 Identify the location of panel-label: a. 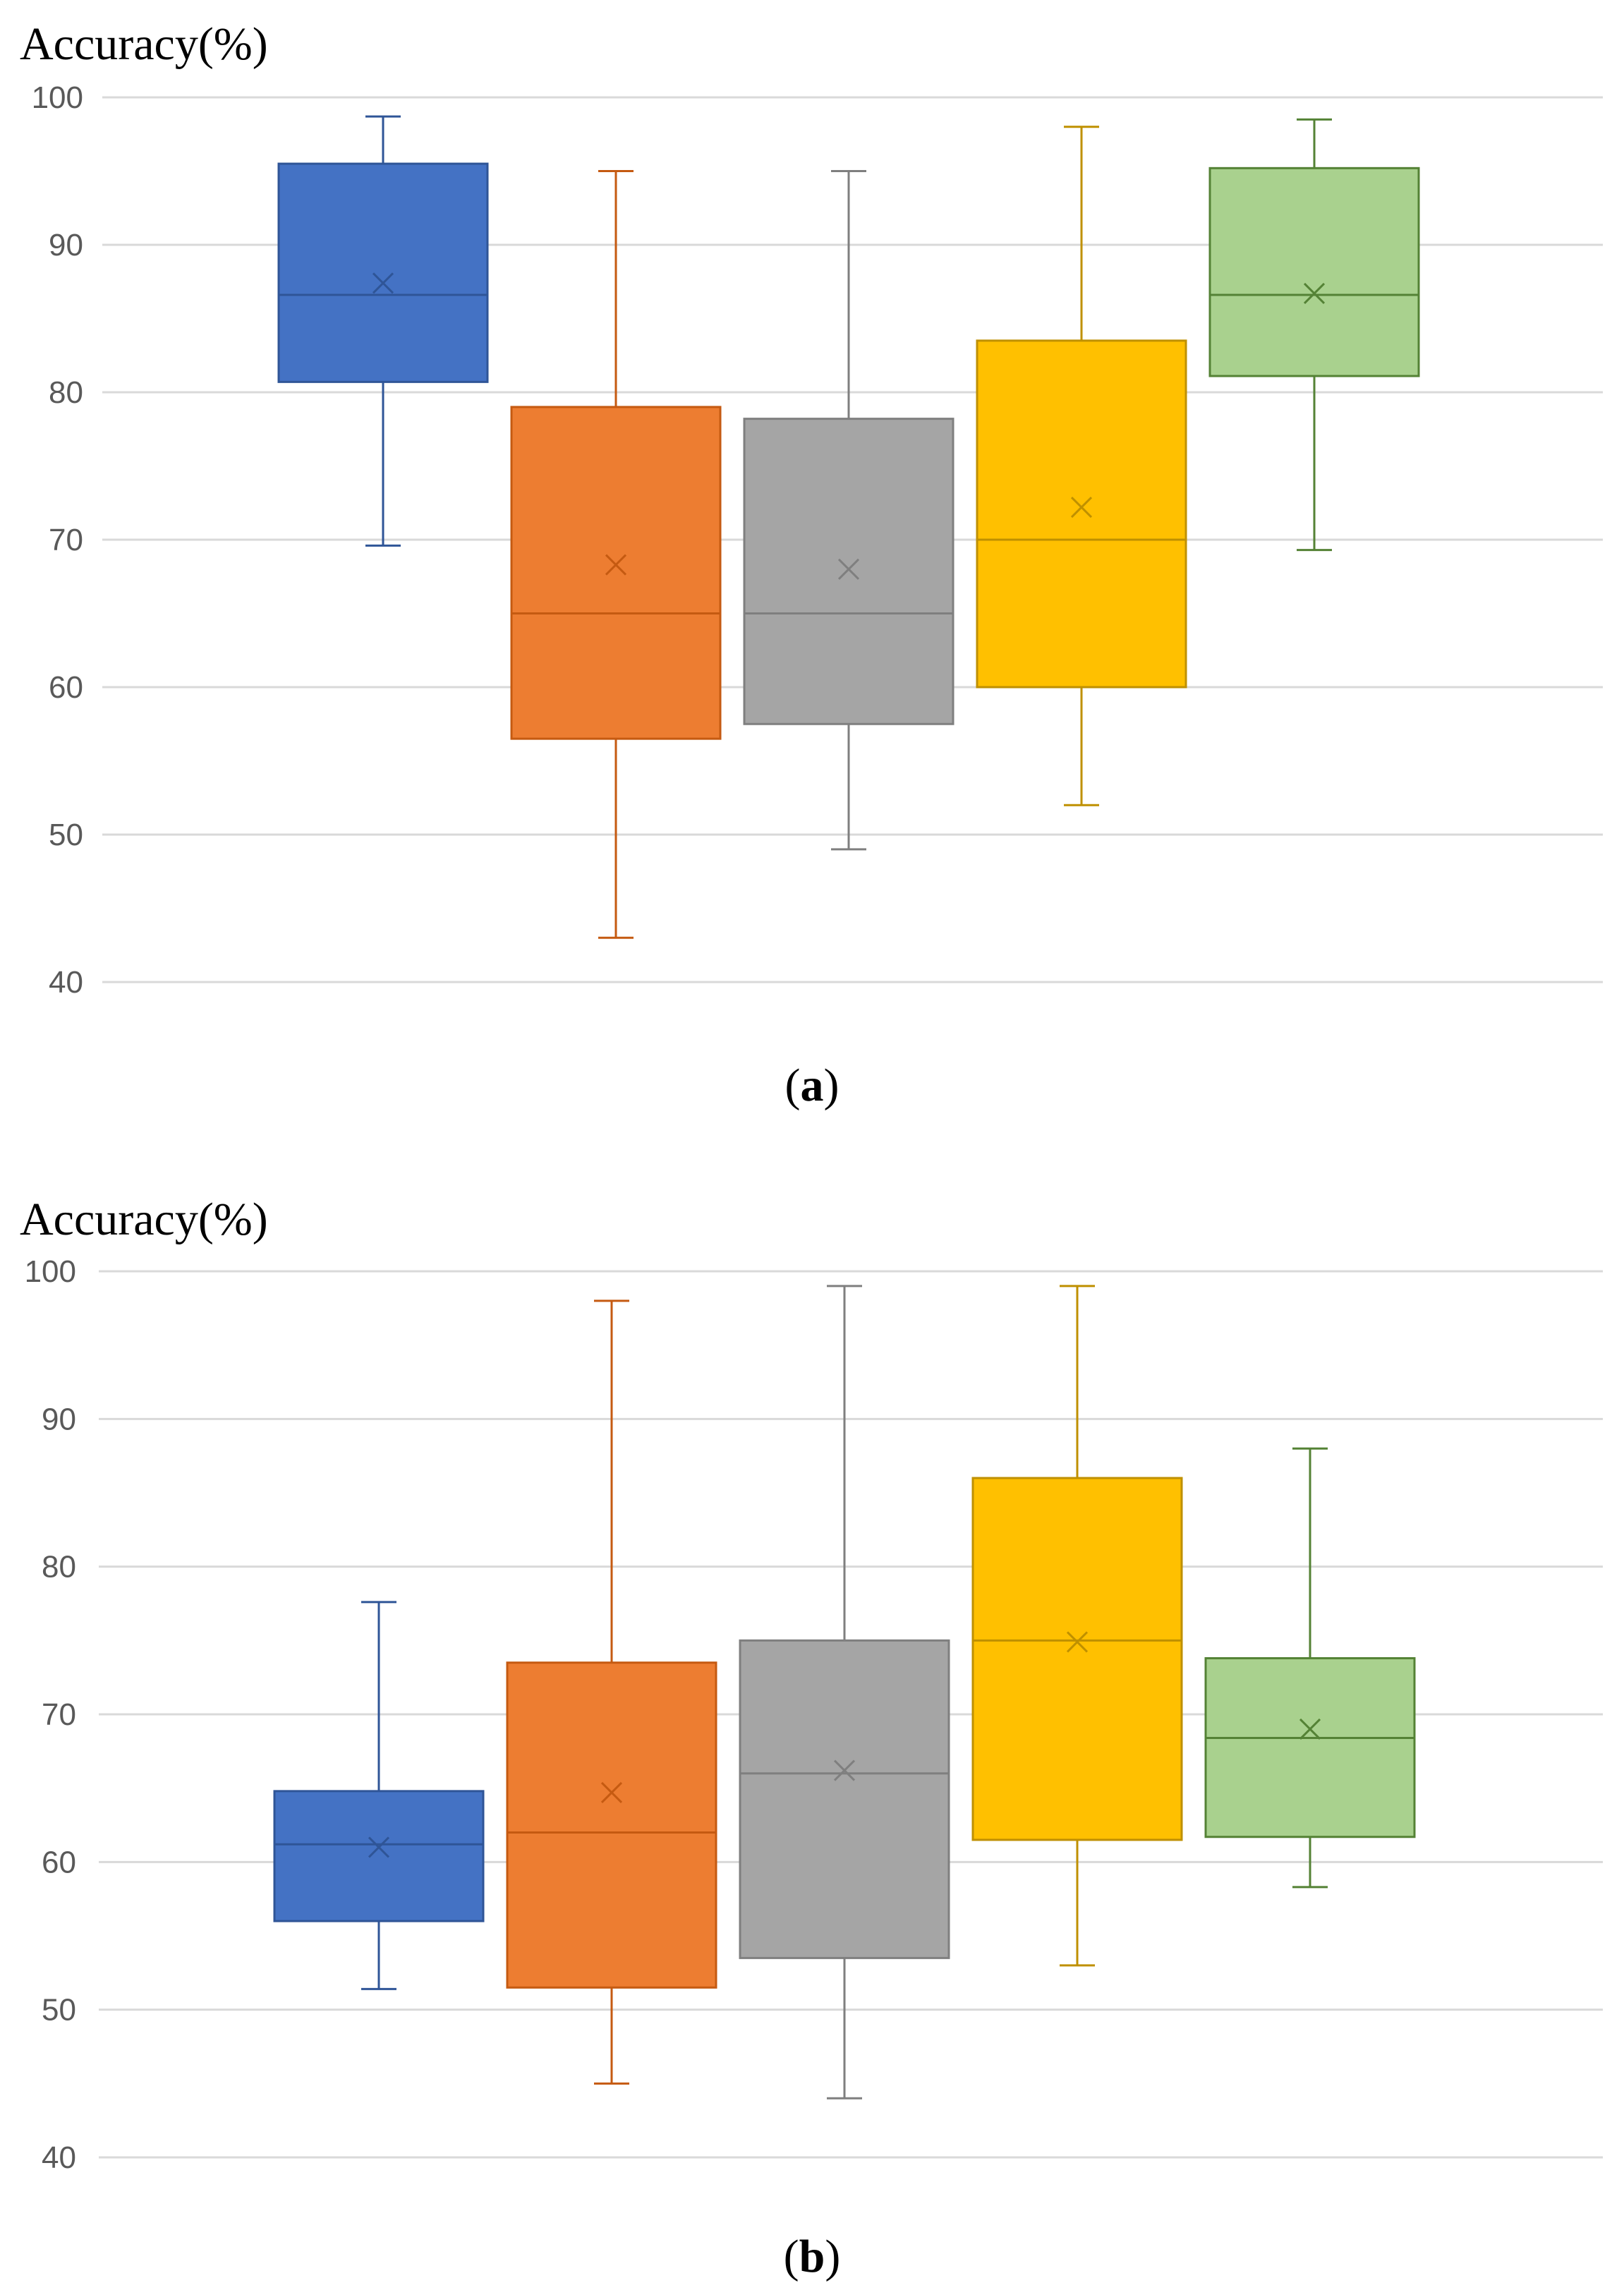
(813, 1085).